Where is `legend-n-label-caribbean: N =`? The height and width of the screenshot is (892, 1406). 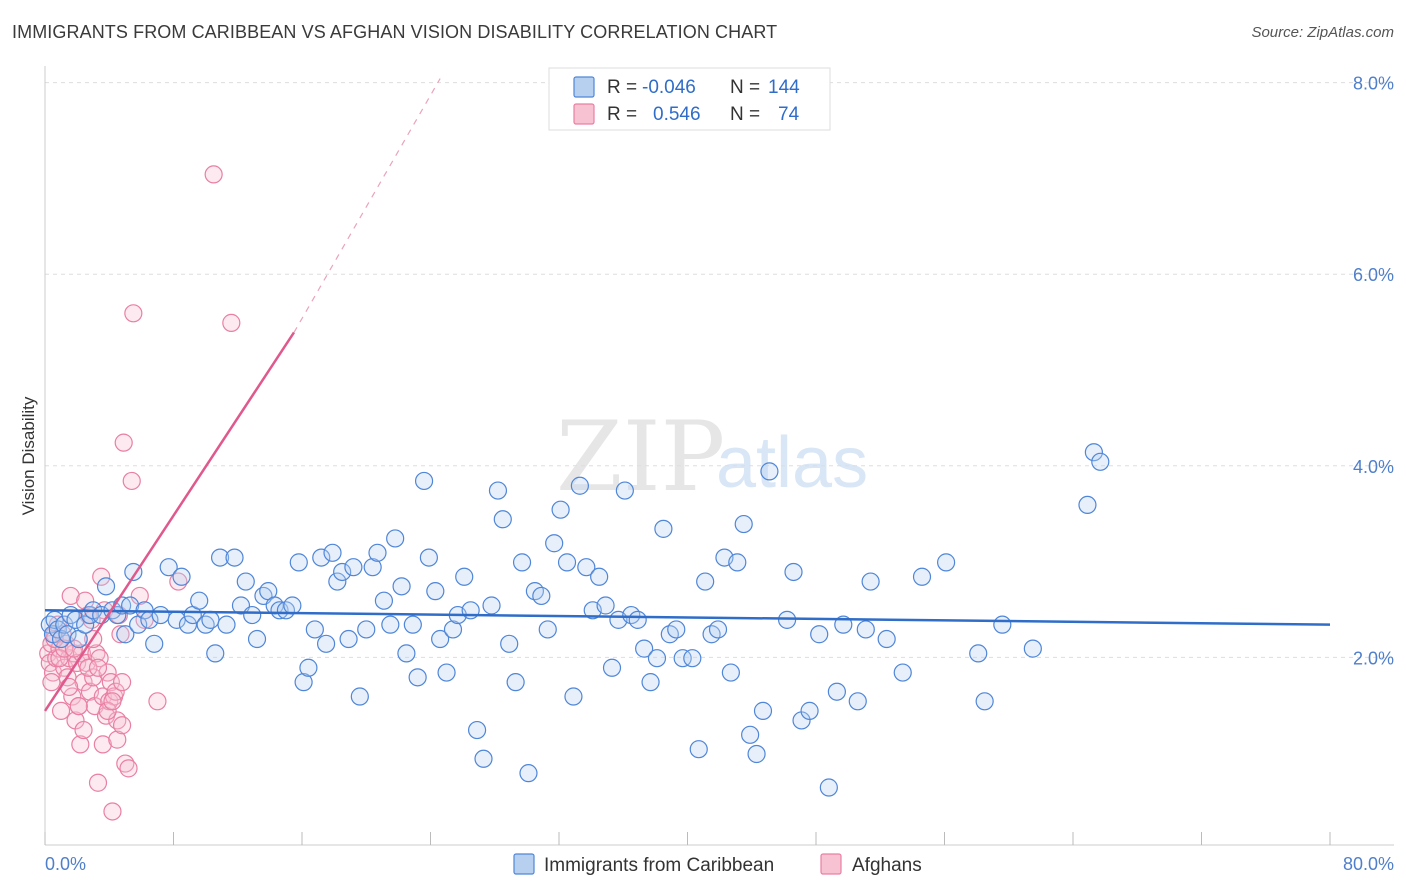
legend-n-label-caribbean: N = is located at coordinates (745, 87).